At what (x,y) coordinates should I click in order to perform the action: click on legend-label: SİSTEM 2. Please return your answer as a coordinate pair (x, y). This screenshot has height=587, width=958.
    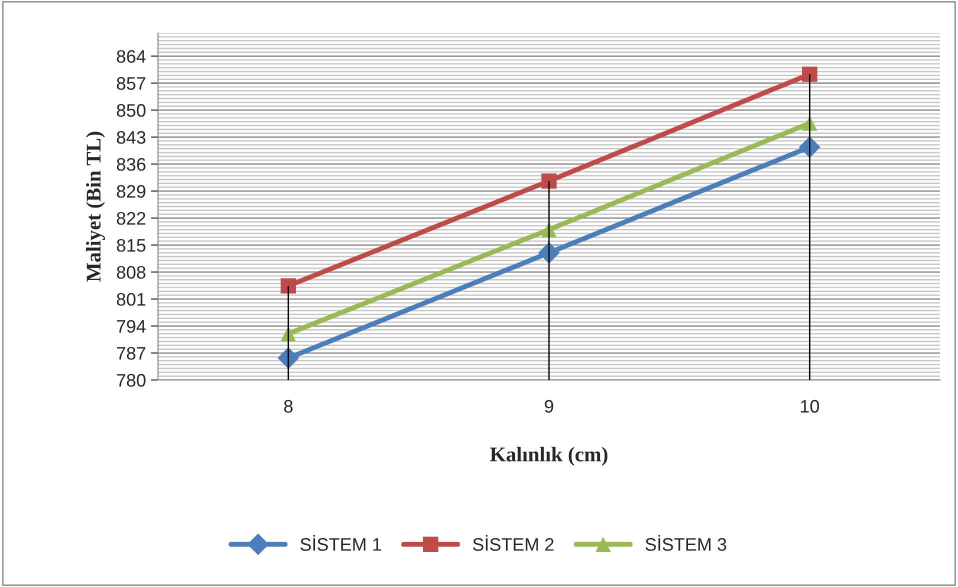
    Looking at the image, I should click on (513, 543).